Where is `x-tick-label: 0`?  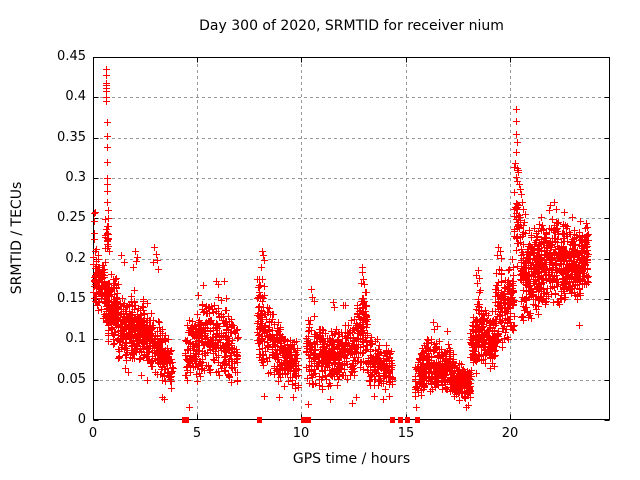
x-tick-label: 0 is located at coordinates (93, 433).